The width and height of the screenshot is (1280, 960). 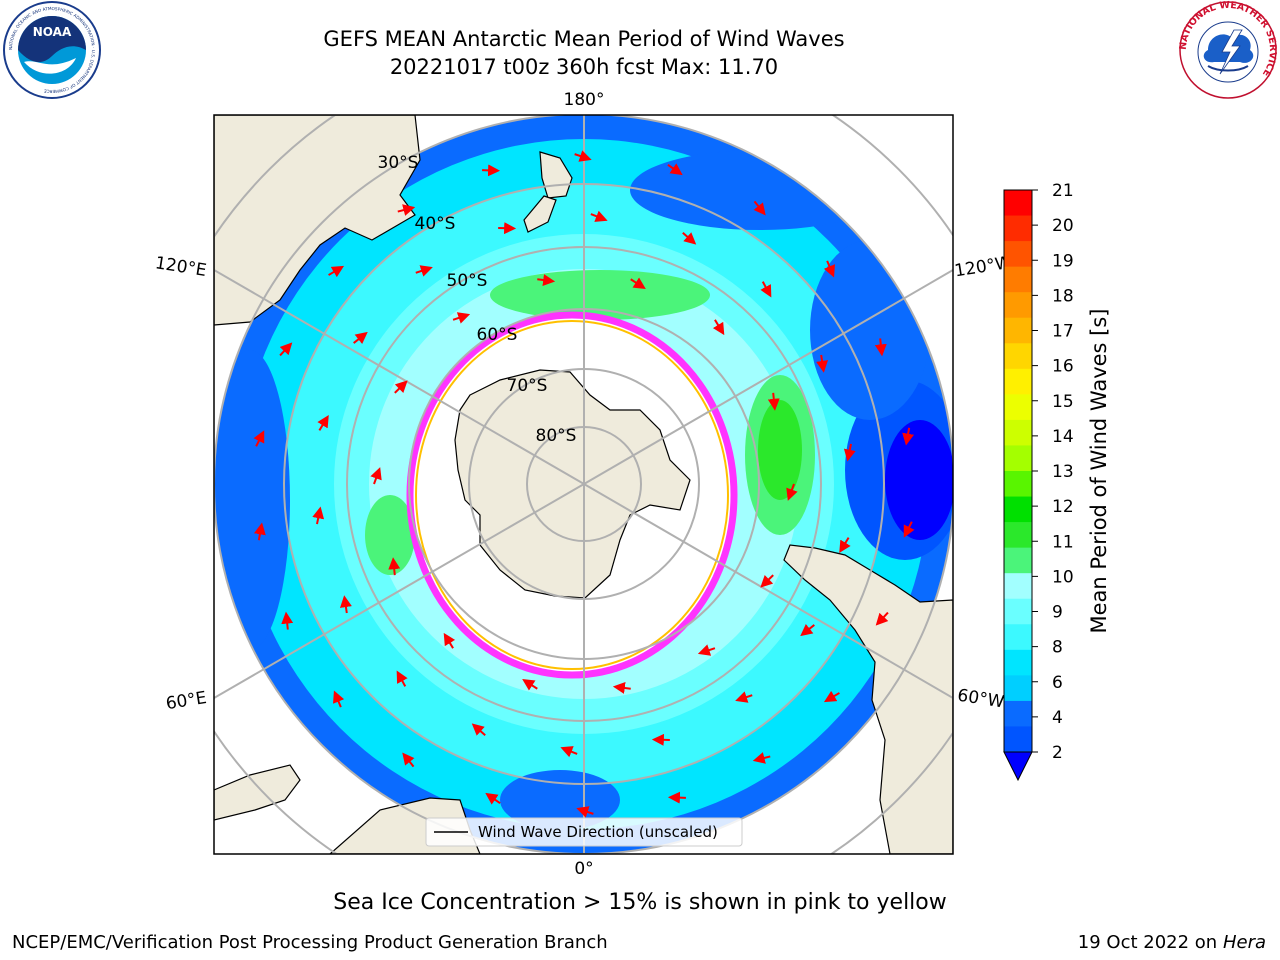 What do you see at coordinates (435, 224) in the screenshot?
I see `lat-label-40s: 40°S` at bounding box center [435, 224].